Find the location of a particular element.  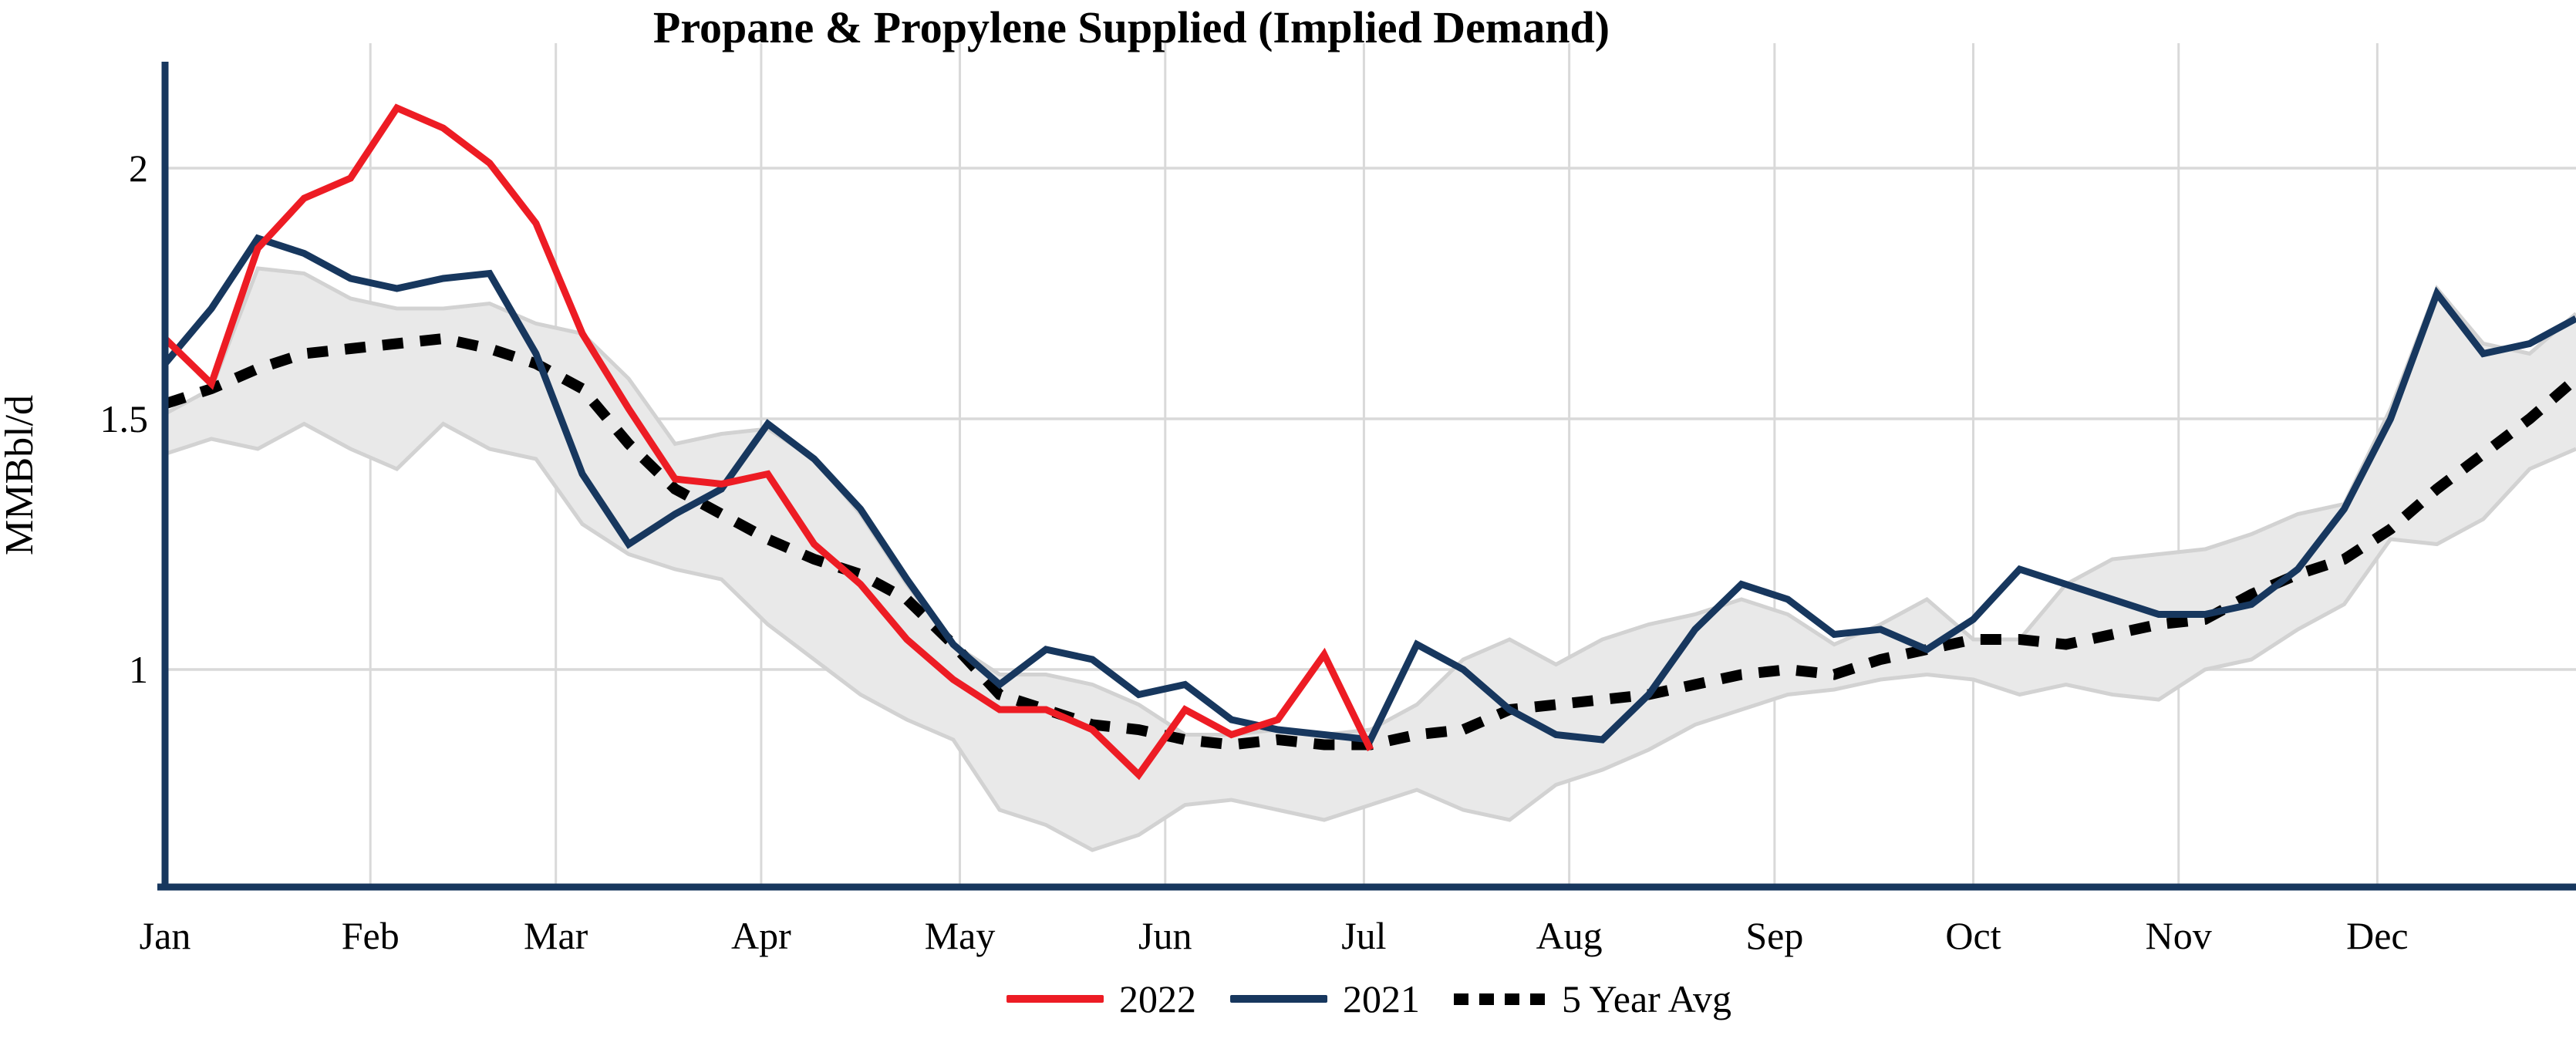

legend-line-sample-2021 is located at coordinates (1279, 999).